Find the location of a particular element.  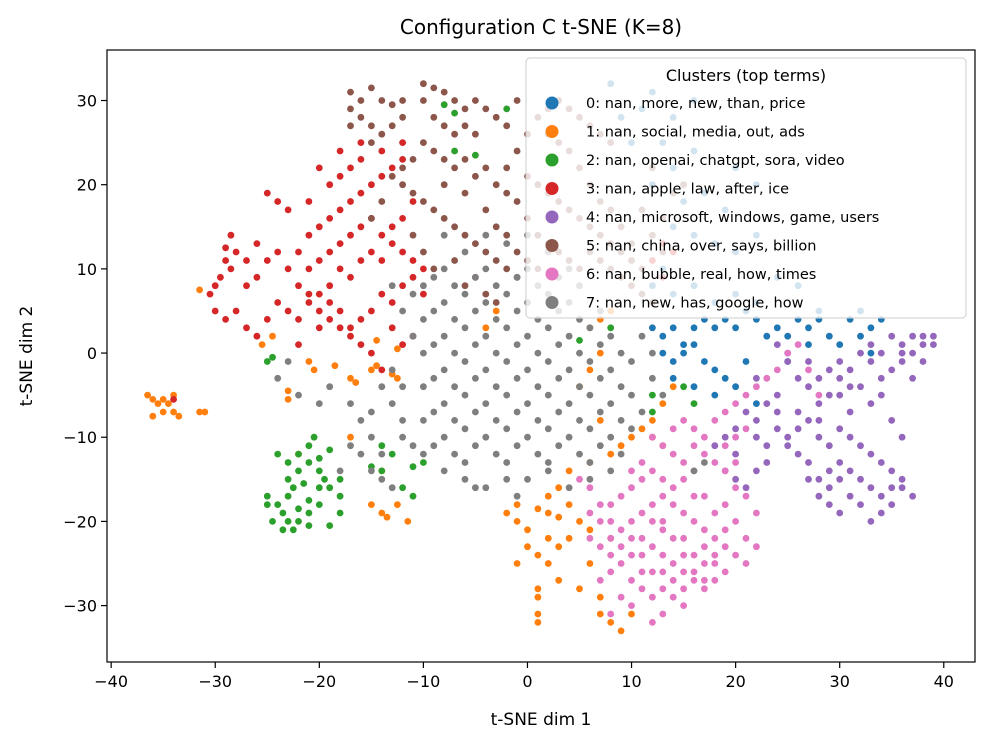

legend-entry-label: 0: nan, more, new, than, price is located at coordinates (696, 104).